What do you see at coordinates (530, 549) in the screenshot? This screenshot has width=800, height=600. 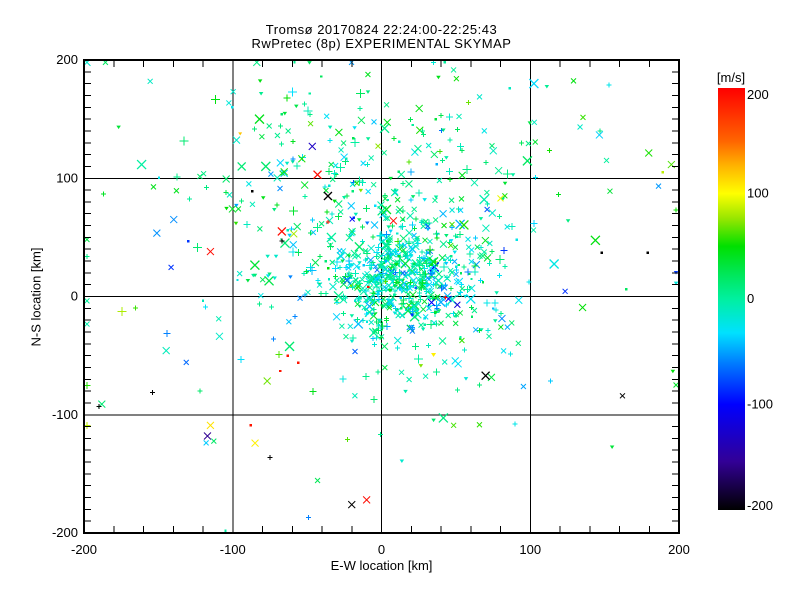 I see `x-tick-label: 100` at bounding box center [530, 549].